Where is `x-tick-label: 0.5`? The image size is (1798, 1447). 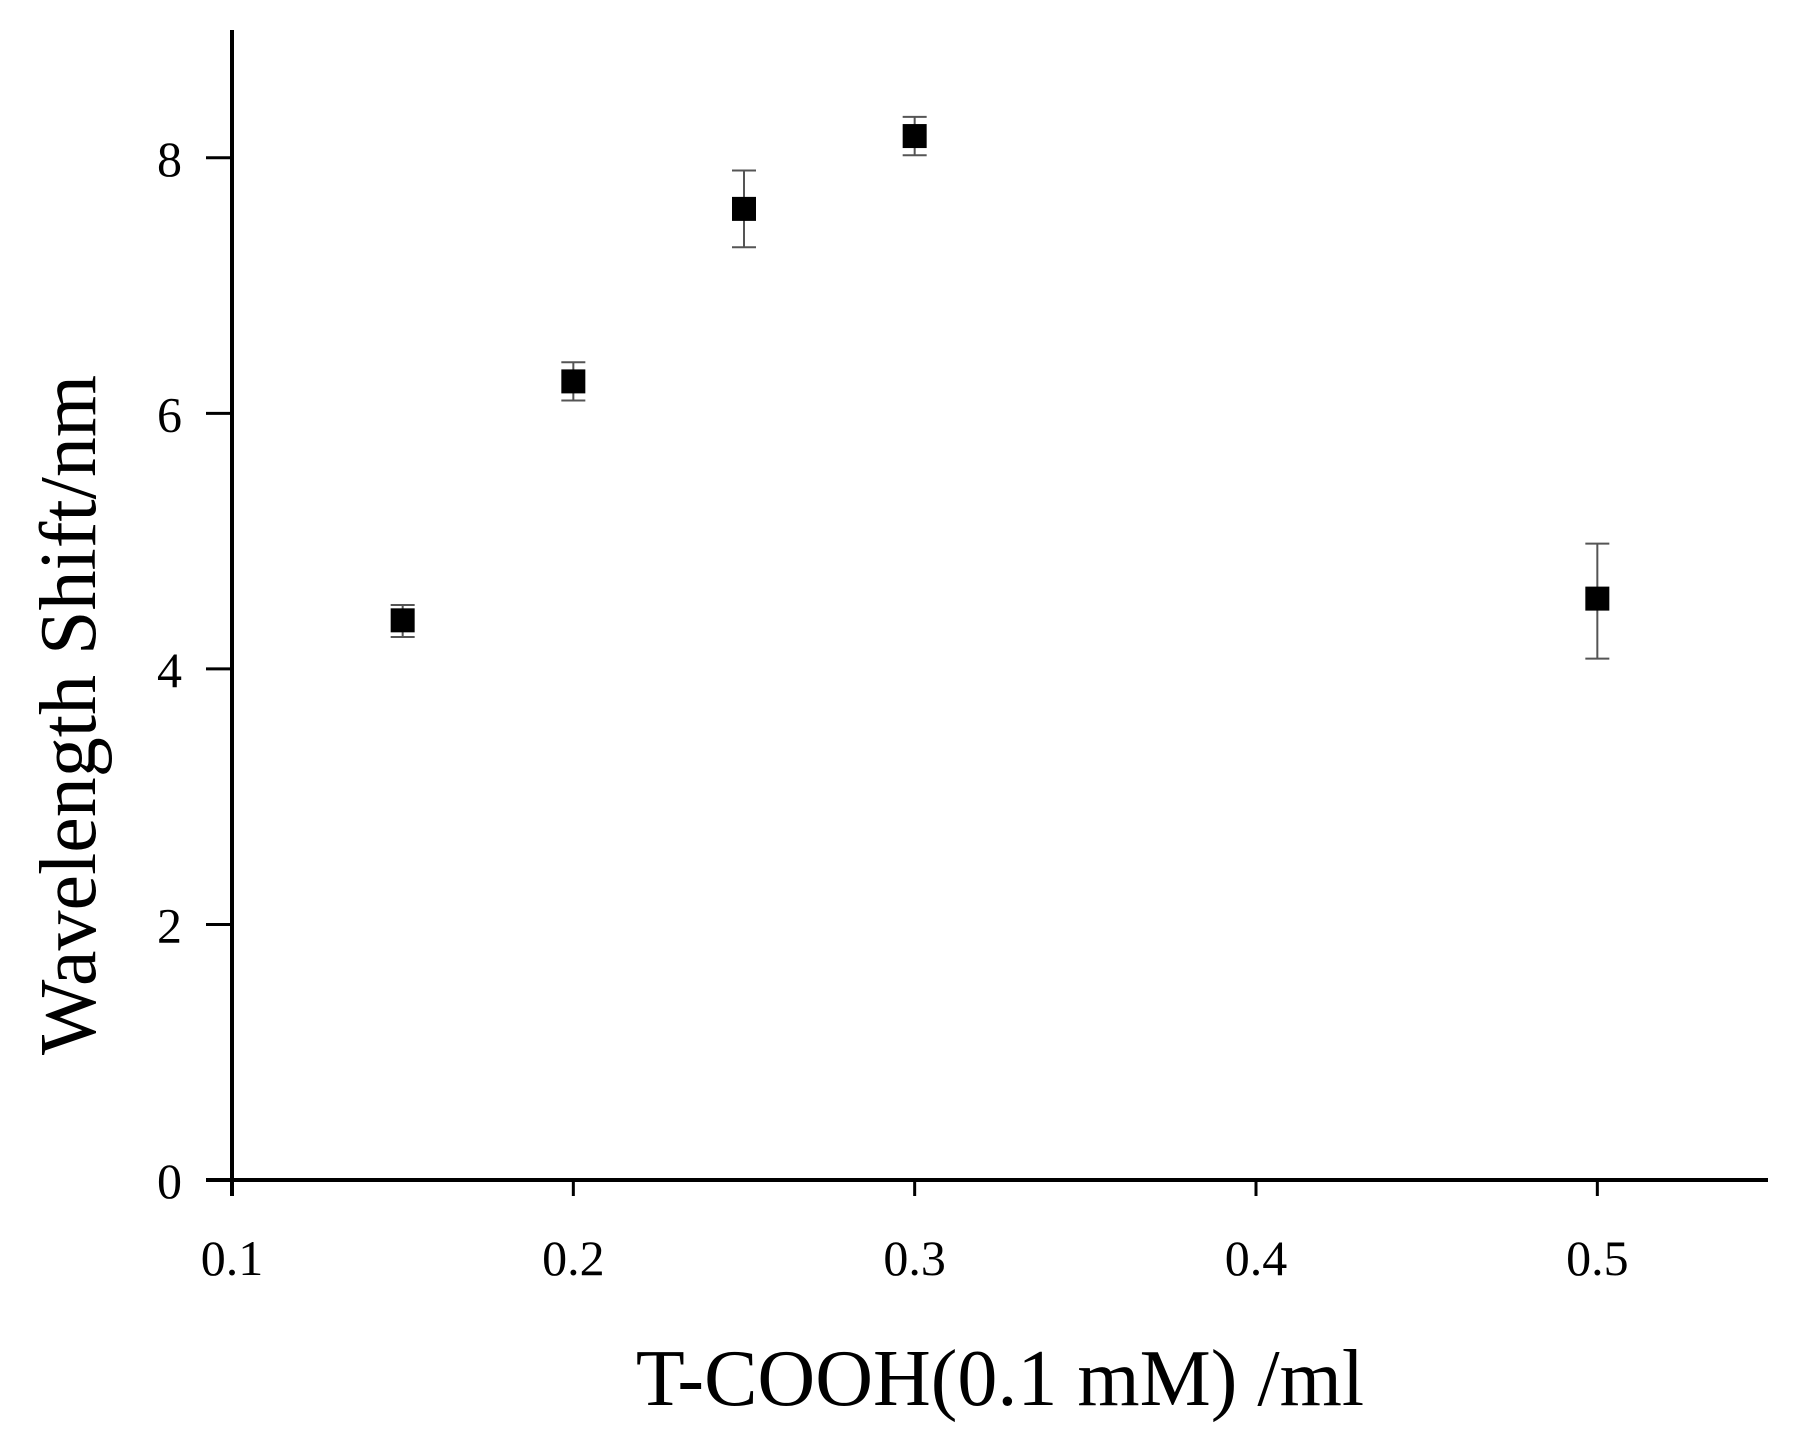
x-tick-label: 0.5 is located at coordinates (1597, 1258).